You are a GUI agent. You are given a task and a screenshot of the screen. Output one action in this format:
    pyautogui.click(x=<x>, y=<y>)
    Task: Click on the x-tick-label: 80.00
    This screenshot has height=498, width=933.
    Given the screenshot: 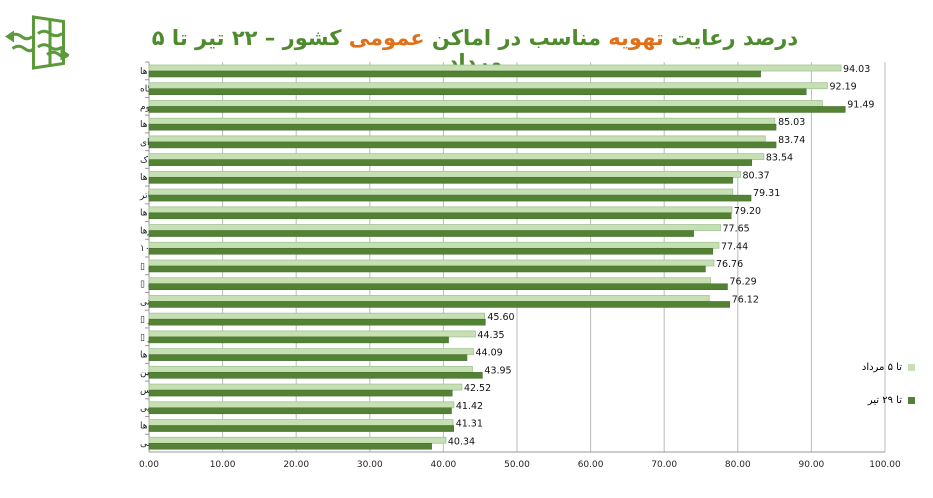 What is the action you would take?
    pyautogui.click(x=738, y=465)
    